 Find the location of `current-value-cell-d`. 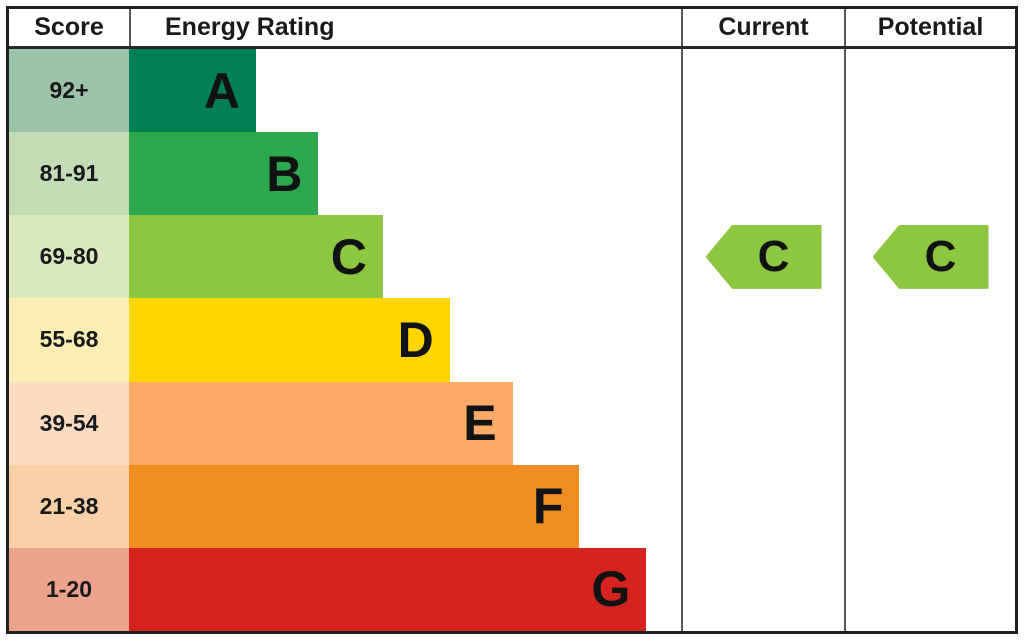

current-value-cell-d is located at coordinates (762, 340).